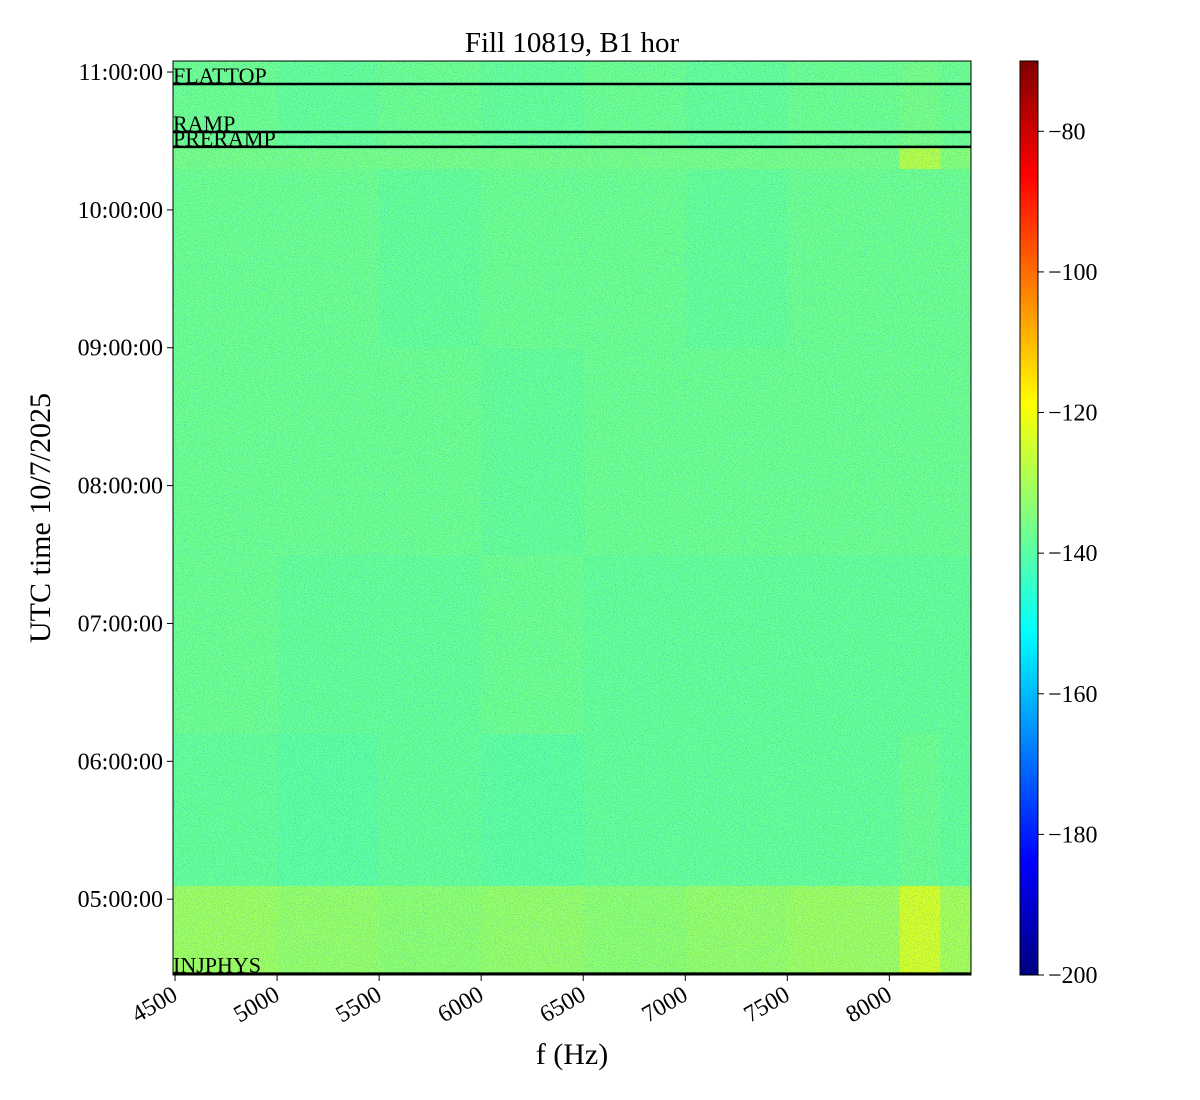  Describe the element at coordinates (1073, 695) in the screenshot. I see `colorbar-tick-label: −160` at that location.